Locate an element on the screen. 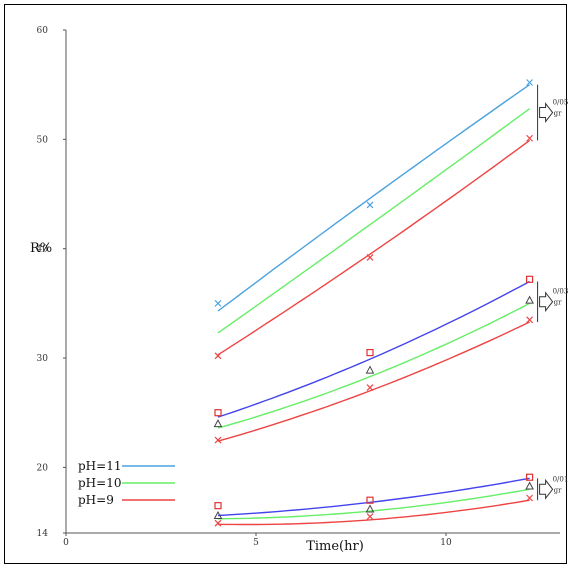  y-tick-label: 14 is located at coordinates (43, 534).